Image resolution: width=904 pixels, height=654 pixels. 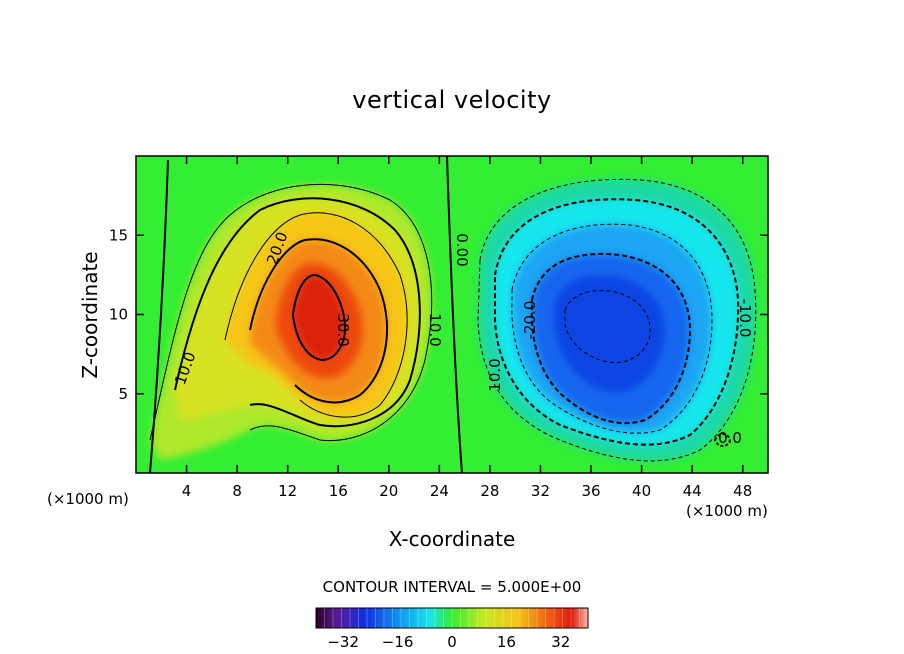 I want to click on chart-title: vertical velocity, so click(x=452, y=100).